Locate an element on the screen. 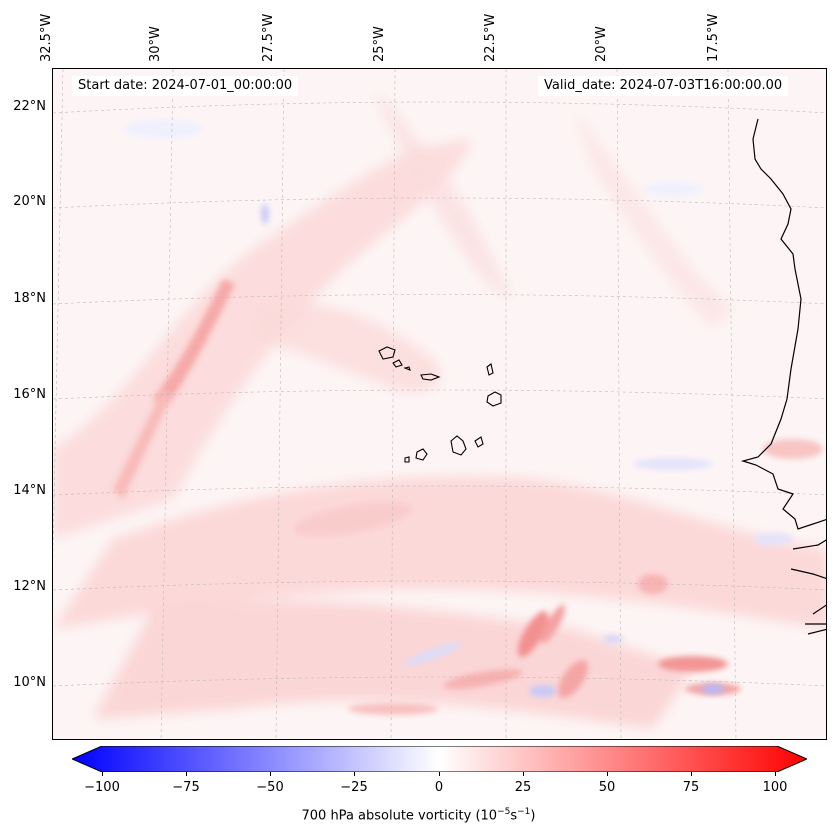 This screenshot has width=837, height=839. lon-label-20w: 20°W is located at coordinates (601, 44).